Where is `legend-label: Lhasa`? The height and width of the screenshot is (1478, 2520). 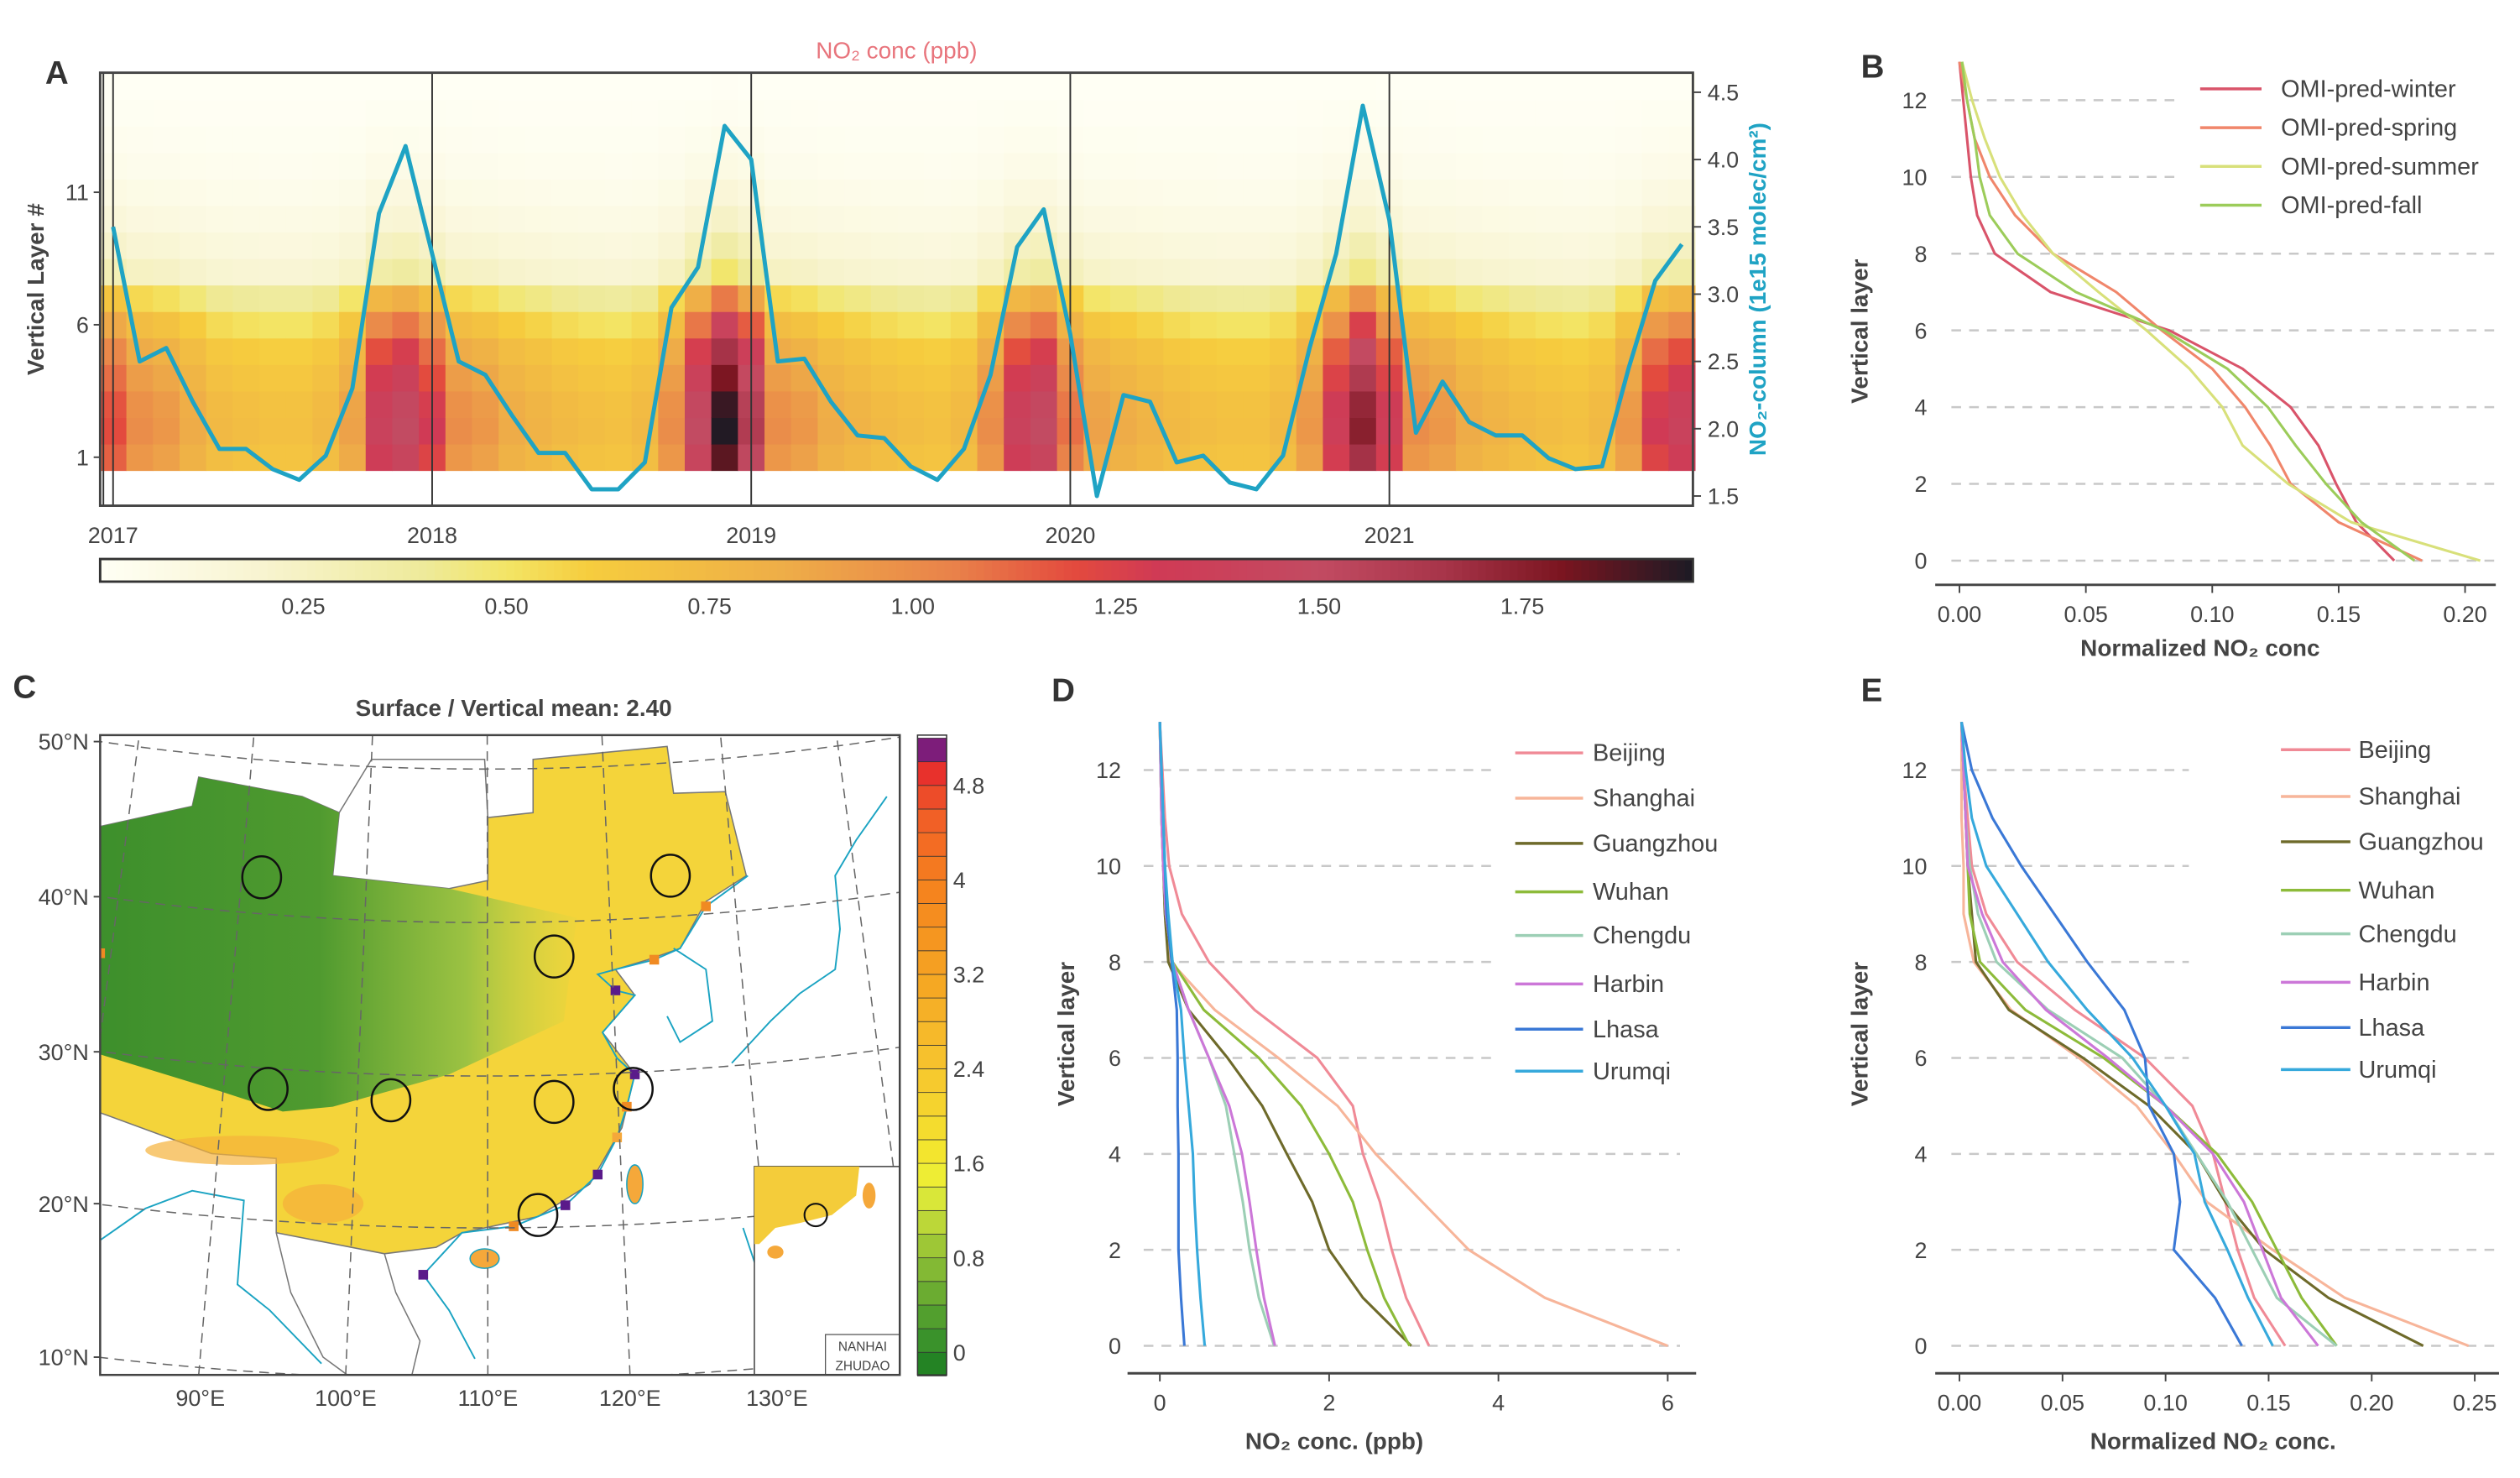 legend-label: Lhasa is located at coordinates (2392, 1028).